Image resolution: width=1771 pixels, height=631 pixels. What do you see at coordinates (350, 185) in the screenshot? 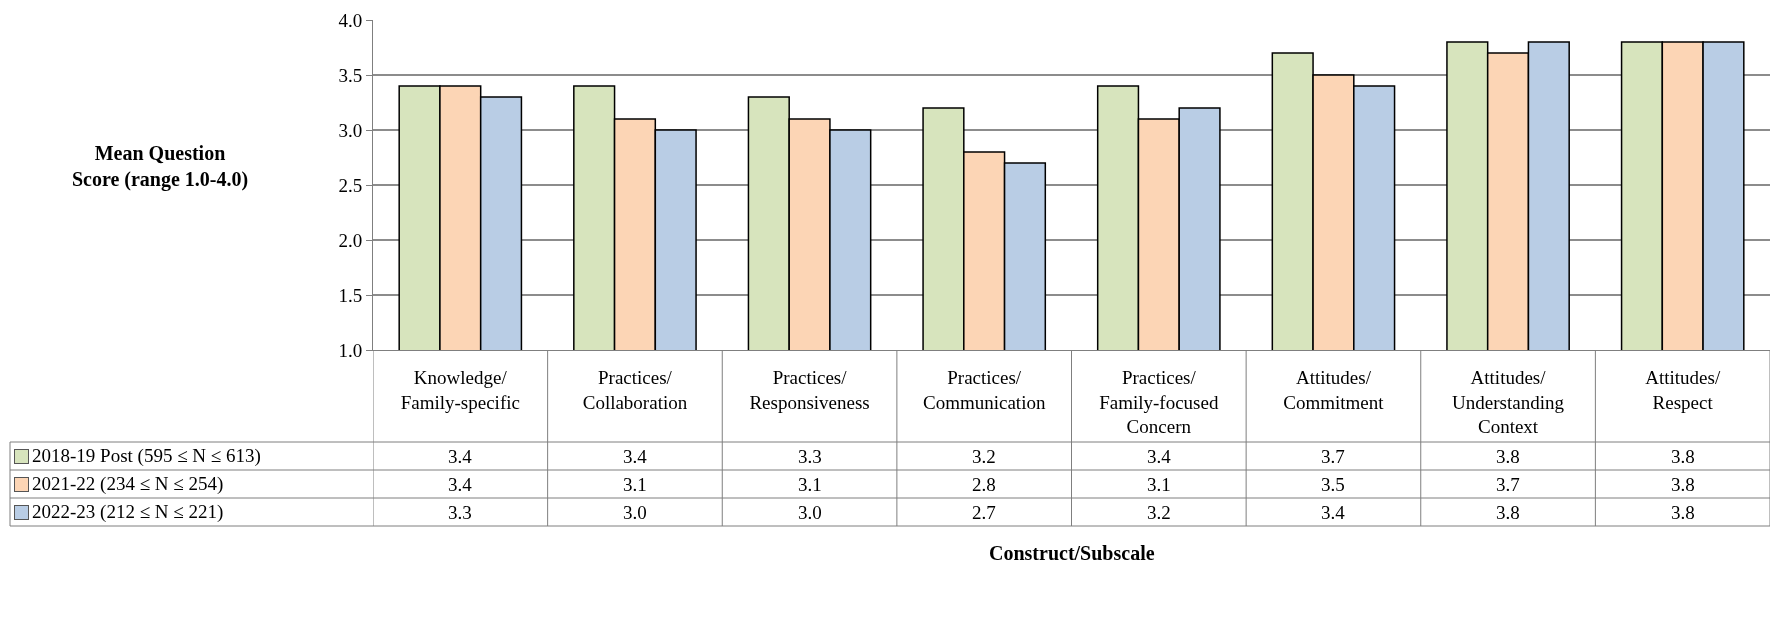
I see `y-tick-label: 2.5` at bounding box center [350, 185].